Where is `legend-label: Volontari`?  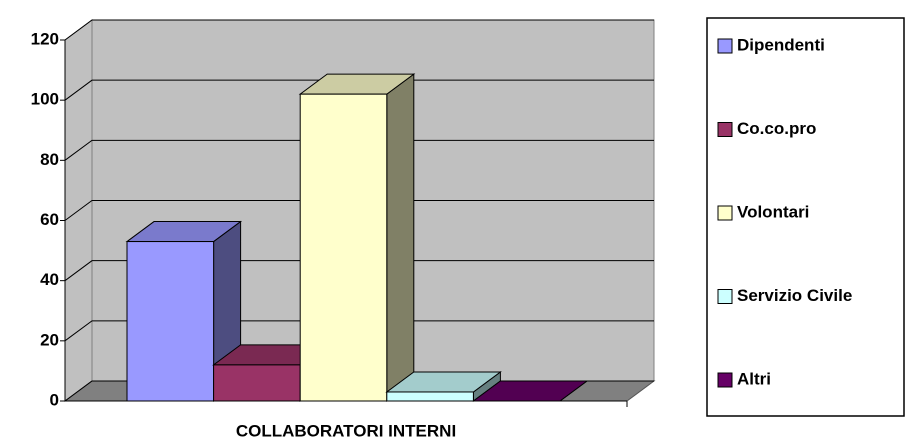
legend-label: Volontari is located at coordinates (773, 211).